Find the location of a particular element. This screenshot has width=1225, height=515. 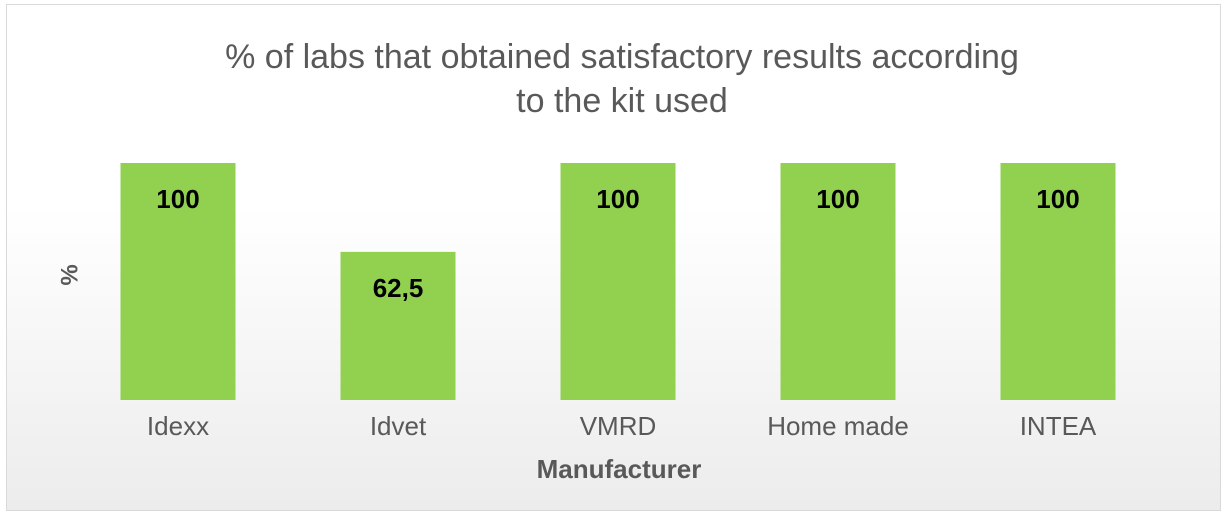

x-tick-label: Idexx is located at coordinates (178, 426).